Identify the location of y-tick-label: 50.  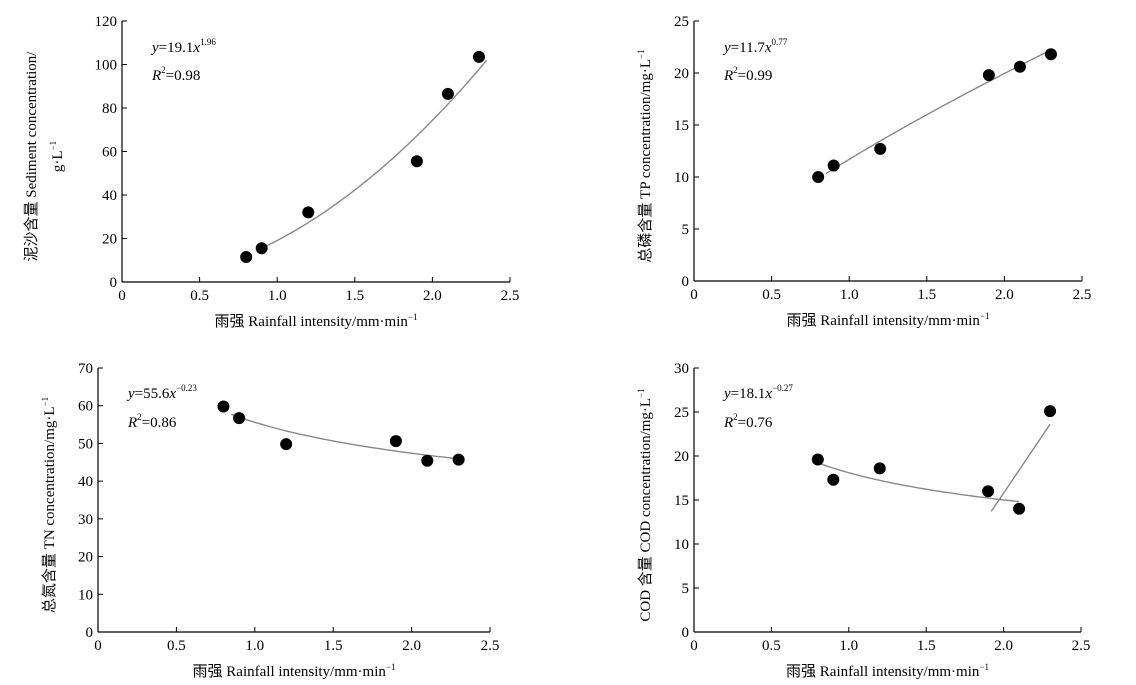
(85, 444).